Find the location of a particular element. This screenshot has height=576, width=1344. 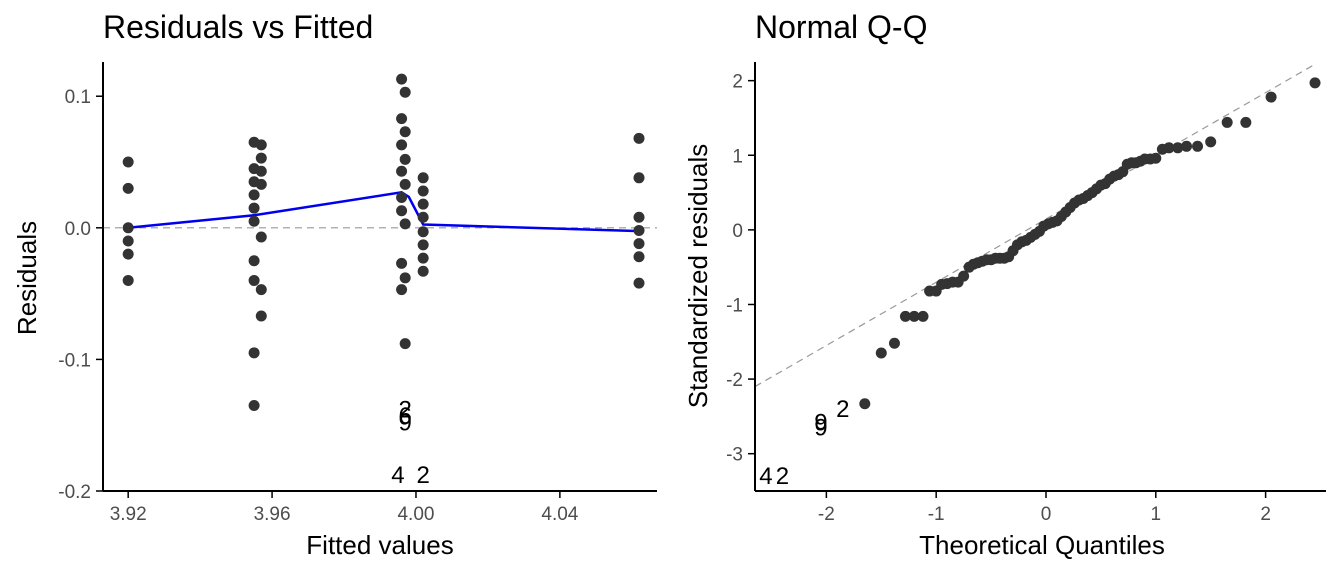

x-axis-title: Theoretical Quantiles is located at coordinates (1042, 545).